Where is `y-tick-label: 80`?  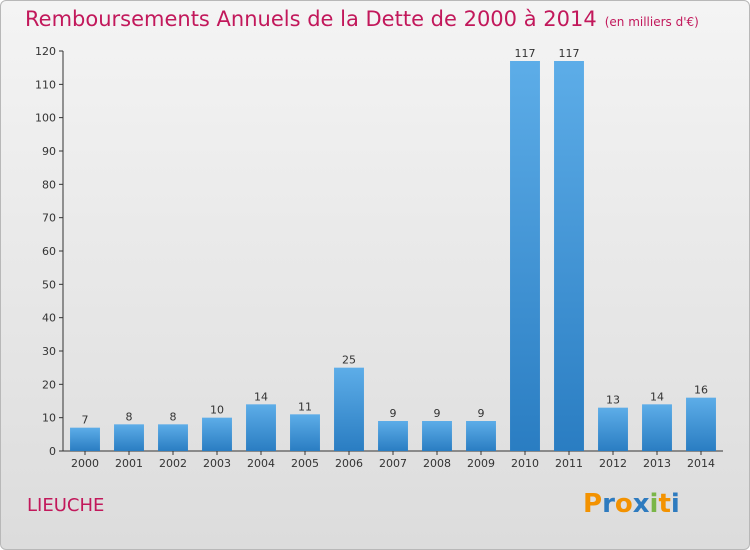
y-tick-label: 80 is located at coordinates (49, 184).